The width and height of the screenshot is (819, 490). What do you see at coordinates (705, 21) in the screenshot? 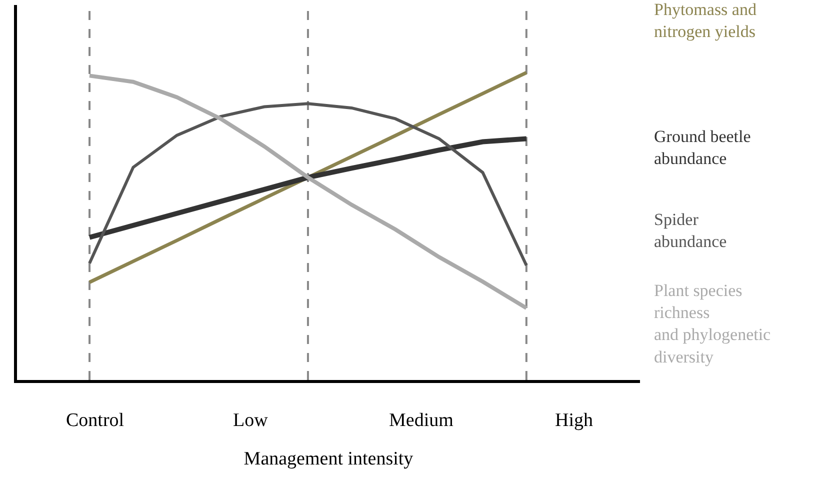
I see `text: Phytomass and nitrogen yields` at bounding box center [705, 21].